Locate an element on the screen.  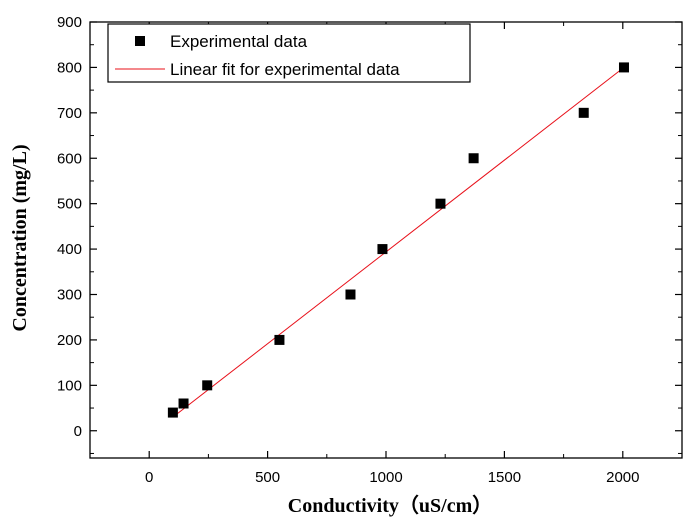
x-tick-label: 500 is located at coordinates (267, 477).